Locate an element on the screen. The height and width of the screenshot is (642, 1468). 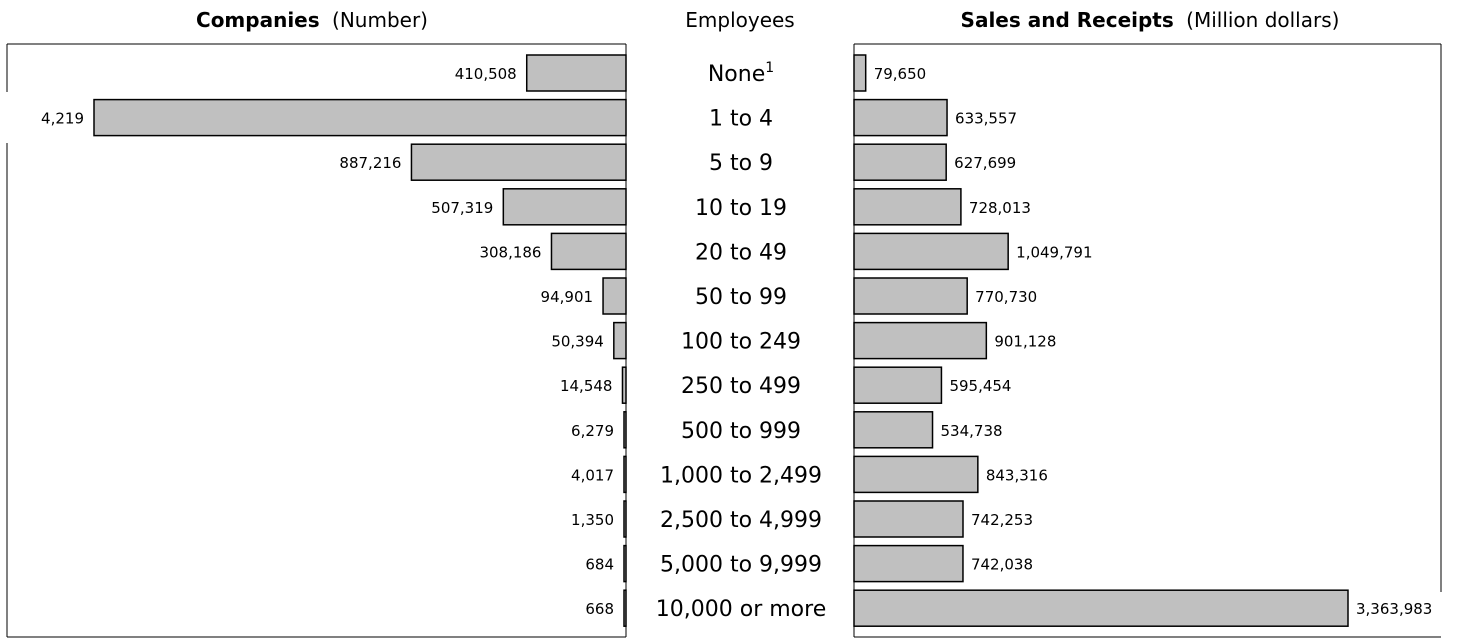
category-text-1: 1 to 4 is located at coordinates (741, 119).